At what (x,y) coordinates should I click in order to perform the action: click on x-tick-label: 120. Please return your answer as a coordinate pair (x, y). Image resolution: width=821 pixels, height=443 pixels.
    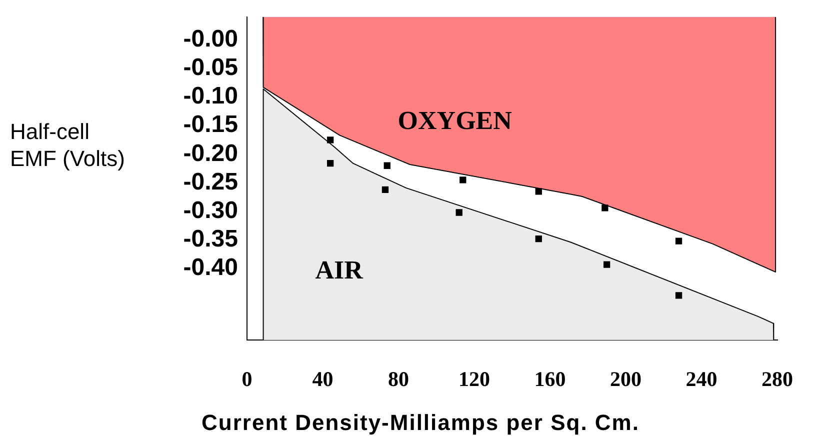
    Looking at the image, I should click on (474, 379).